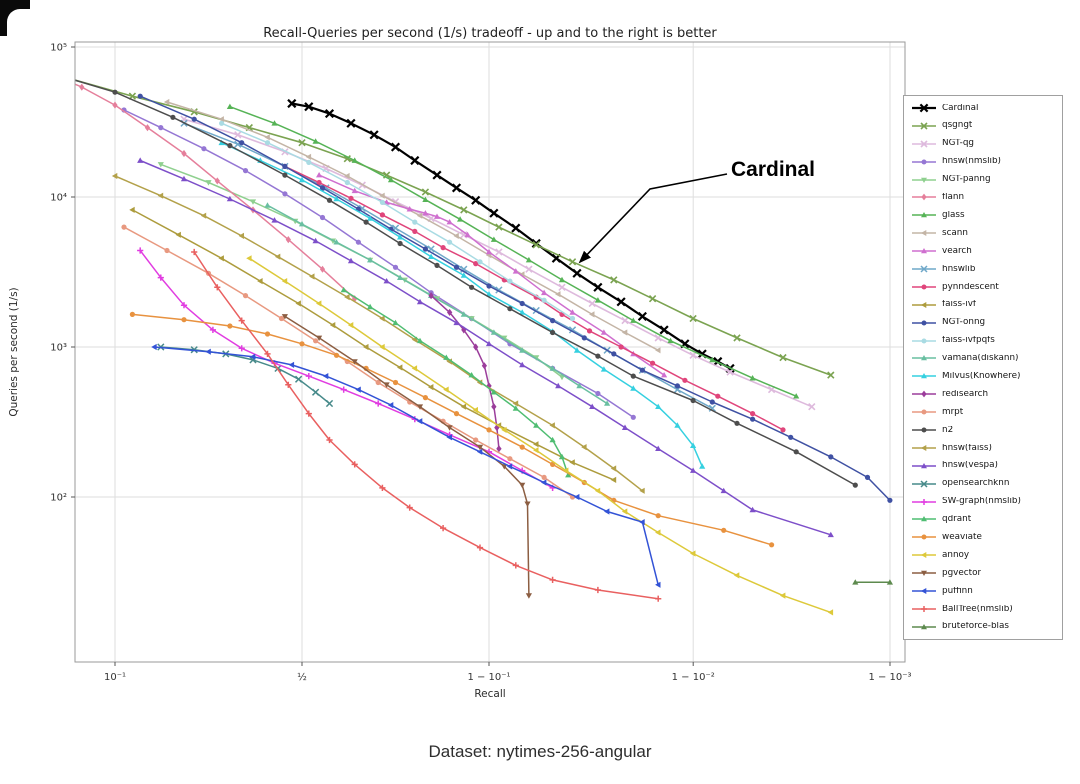 The height and width of the screenshot is (784, 1080). What do you see at coordinates (693, 677) in the screenshot?
I see `x-tick-label: 1 − 10⁻²` at bounding box center [693, 677].